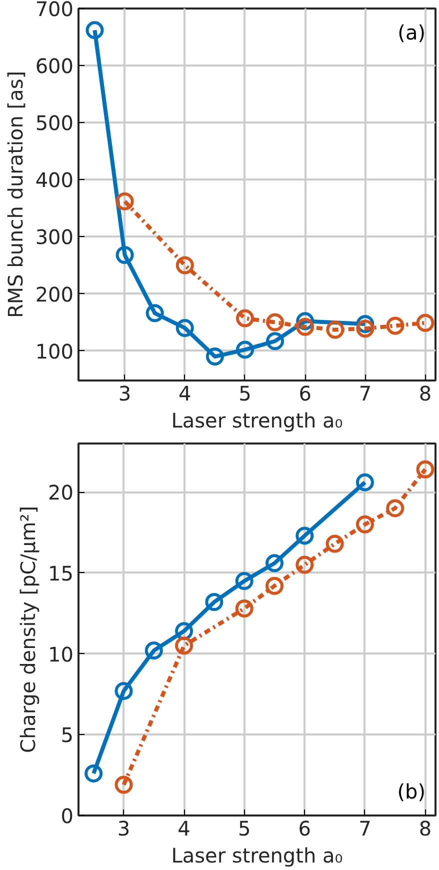 The height and width of the screenshot is (870, 439). Describe the element at coordinates (54, 351) in the screenshot. I see `y-tick-label: 100` at that location.